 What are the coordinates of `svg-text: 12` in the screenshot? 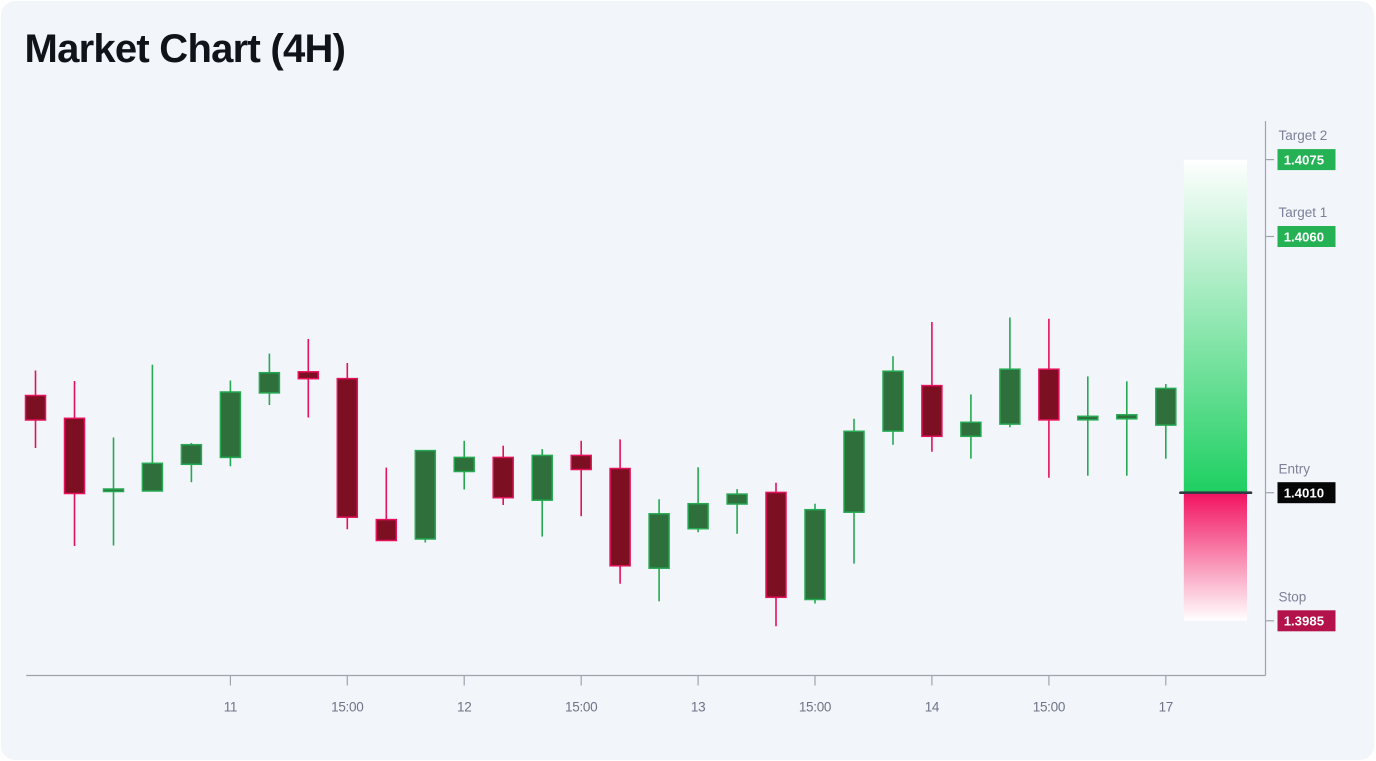 It's located at (464, 707).